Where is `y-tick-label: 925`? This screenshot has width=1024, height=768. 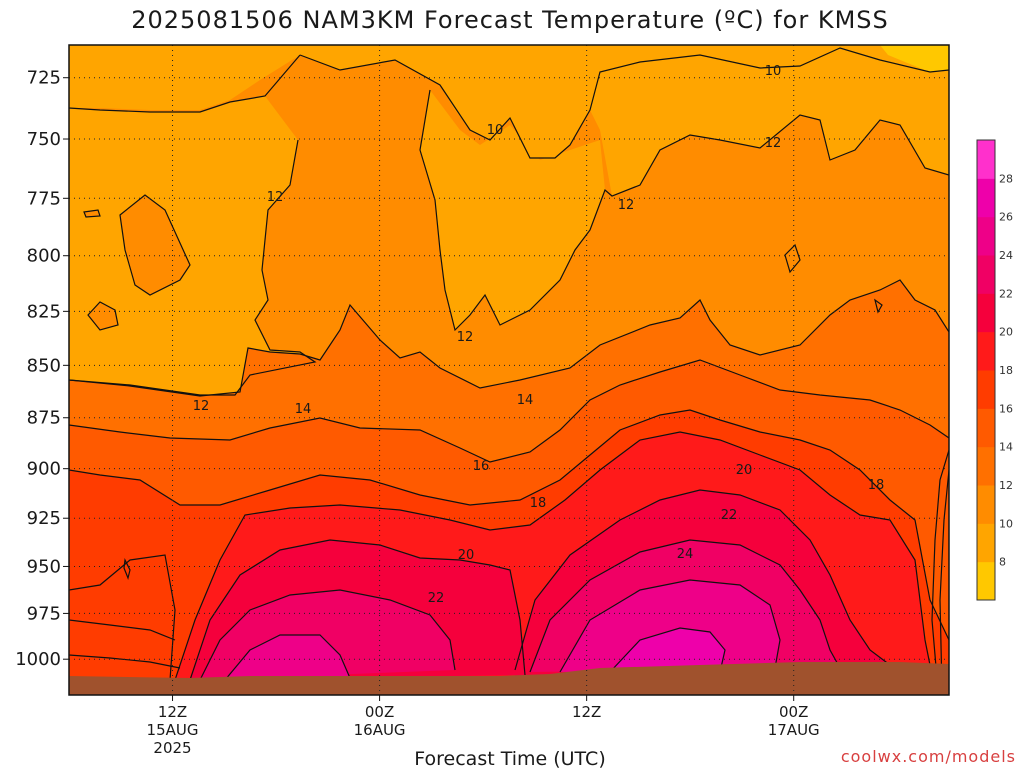 y-tick-label: 925 is located at coordinates (44, 518).